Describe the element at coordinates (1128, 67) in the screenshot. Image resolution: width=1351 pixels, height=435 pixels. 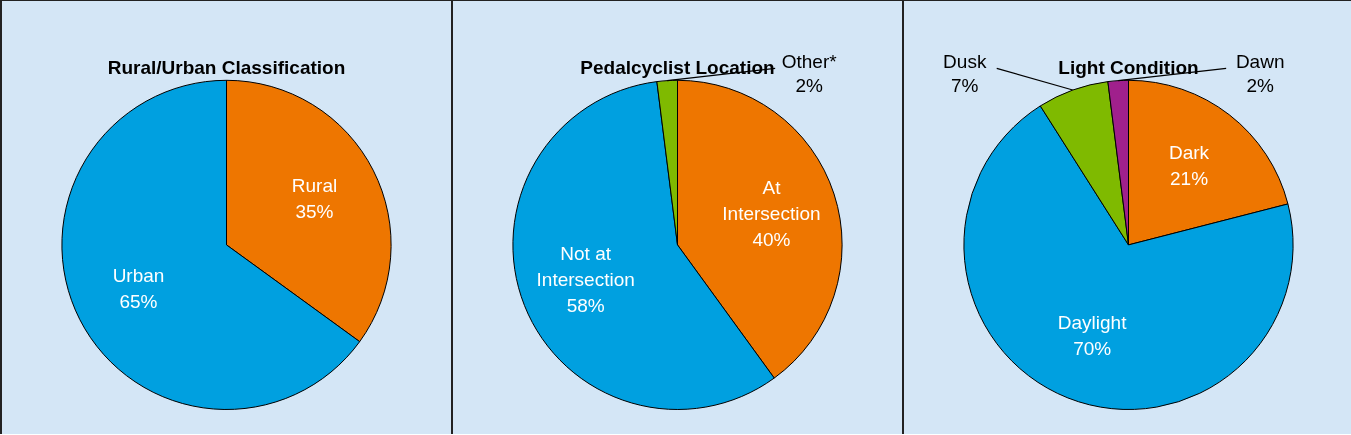
I see `chart-title: Light Condition` at that location.